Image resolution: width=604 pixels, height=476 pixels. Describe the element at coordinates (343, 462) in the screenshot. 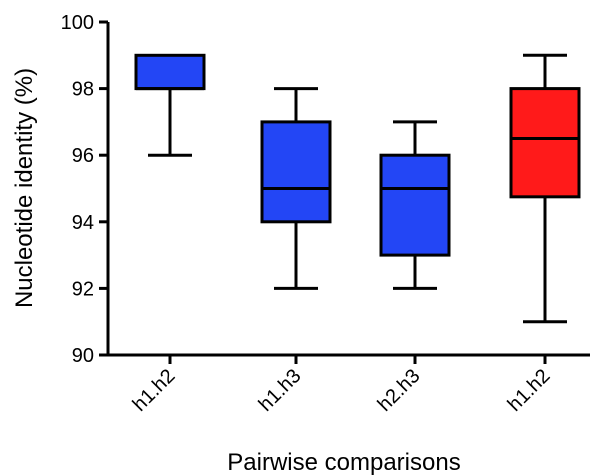

I see `x-axis-title: Pairwise comparisons` at that location.